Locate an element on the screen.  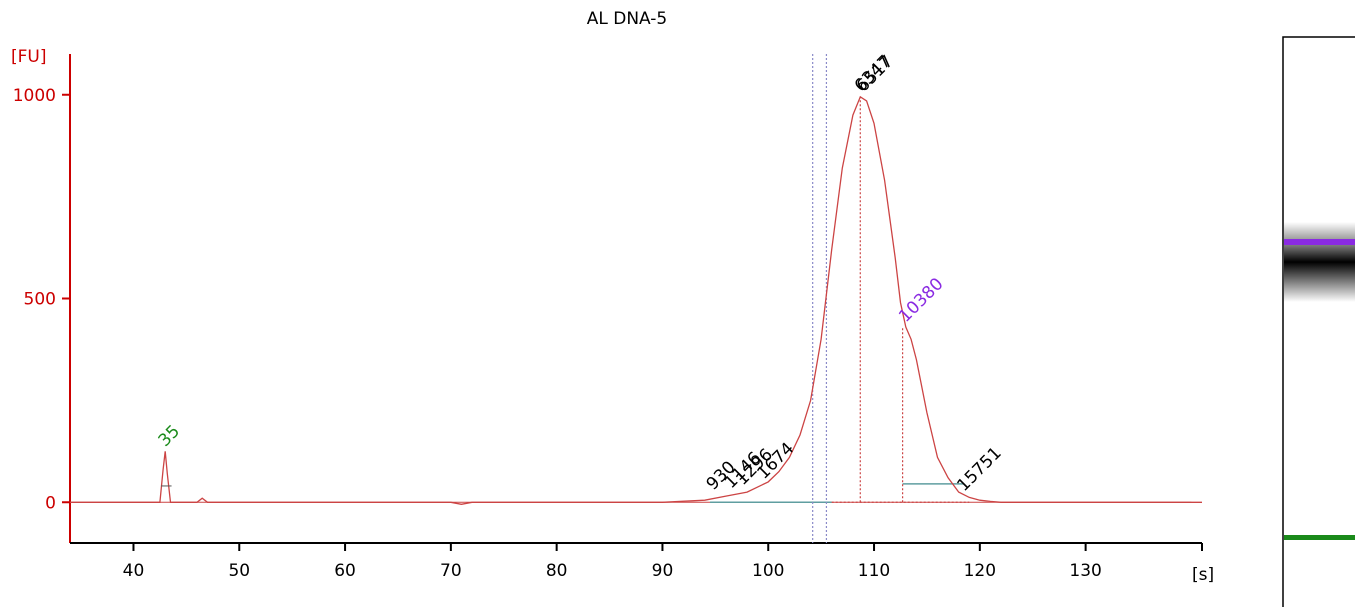
x-tick-label: 90 is located at coordinates (663, 571).